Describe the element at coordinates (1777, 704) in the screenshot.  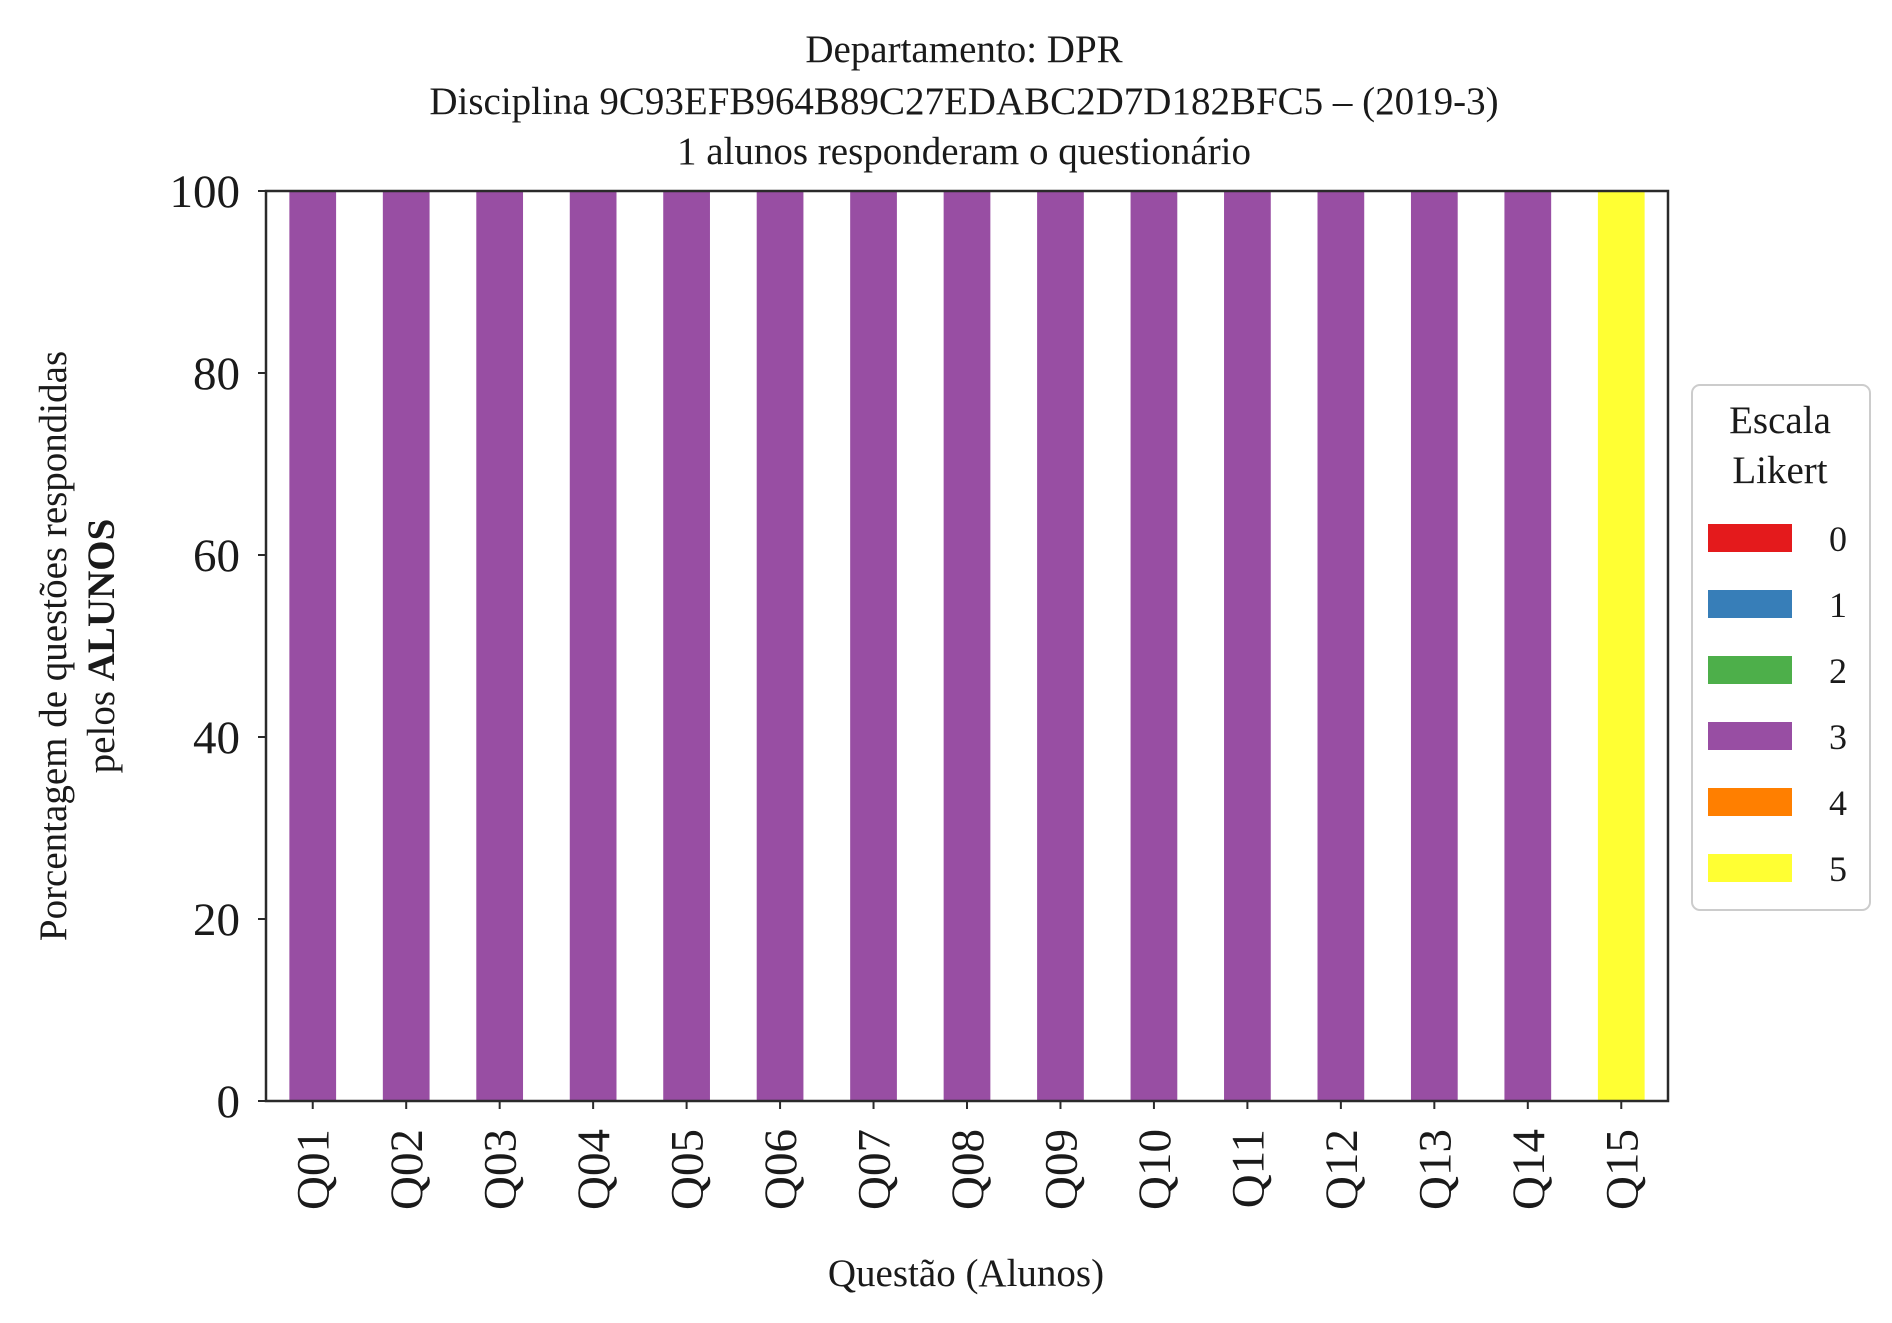
I see `legend-items: 0 1 2 3 4 5` at that location.